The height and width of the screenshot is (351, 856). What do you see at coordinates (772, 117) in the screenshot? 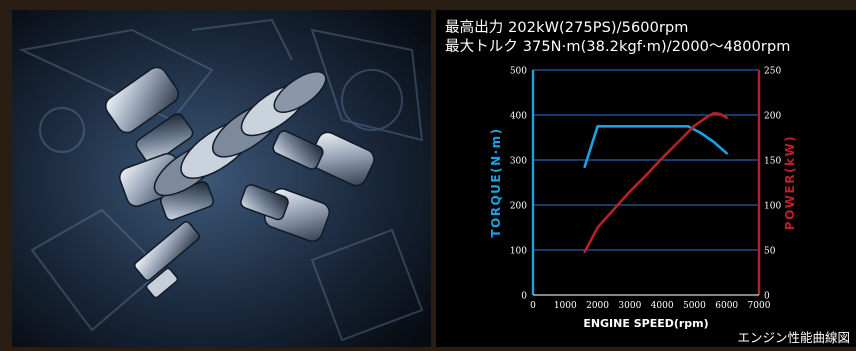
I see `y-right-tick-label: 200` at bounding box center [772, 117].